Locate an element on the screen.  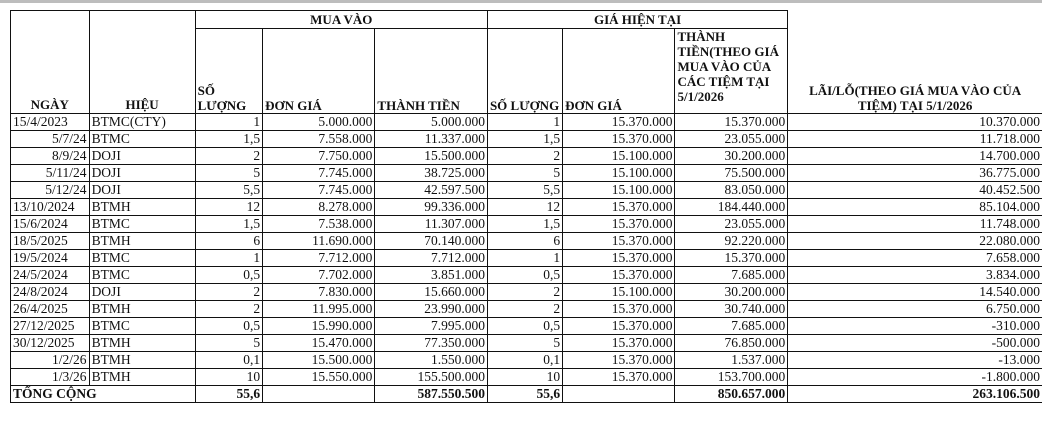
total-don-gia-empty is located at coordinates (319, 394).